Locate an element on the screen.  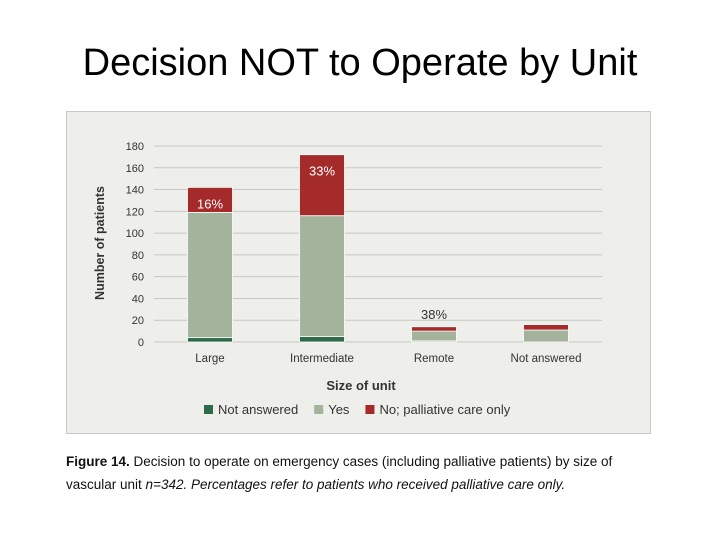
y-tick-label: 180 is located at coordinates (135, 147).